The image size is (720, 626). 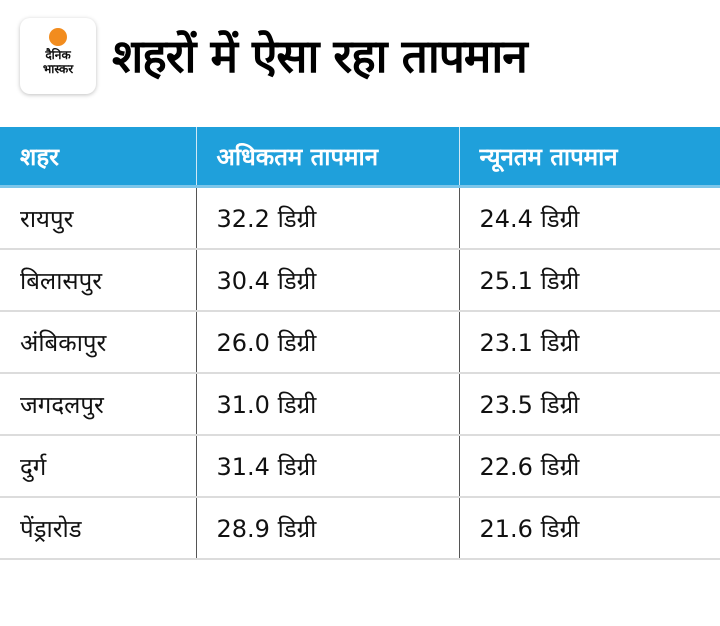 What do you see at coordinates (327, 528) in the screenshot?
I see `max-temp-cell: 28.9 डिग्री` at bounding box center [327, 528].